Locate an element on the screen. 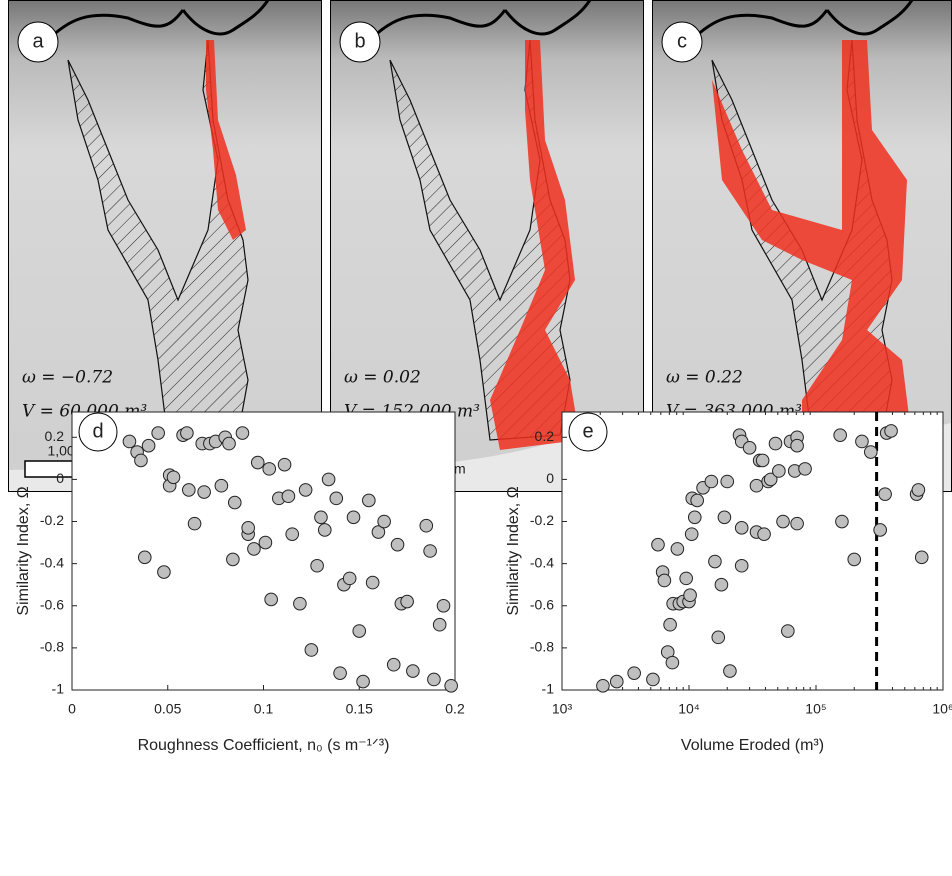 Image resolution: width=952 pixels, height=876 pixels. x-axis-label: Volume Eroded (m³) is located at coordinates (752, 745).